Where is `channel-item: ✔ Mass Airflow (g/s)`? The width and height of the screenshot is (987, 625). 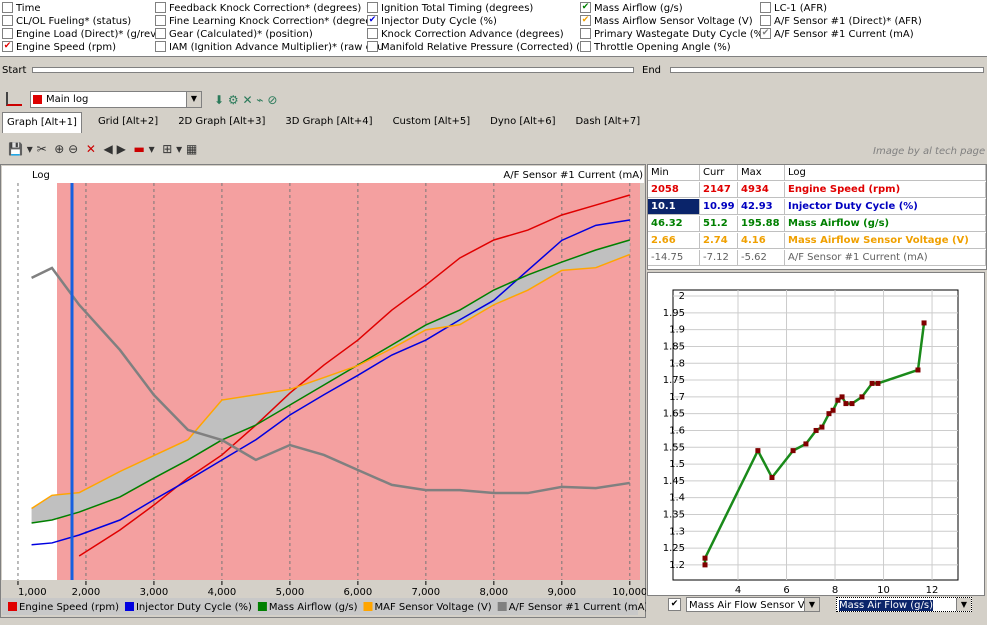
channel-item: ✔ Mass Airflow (g/s) is located at coordinates (631, 8).